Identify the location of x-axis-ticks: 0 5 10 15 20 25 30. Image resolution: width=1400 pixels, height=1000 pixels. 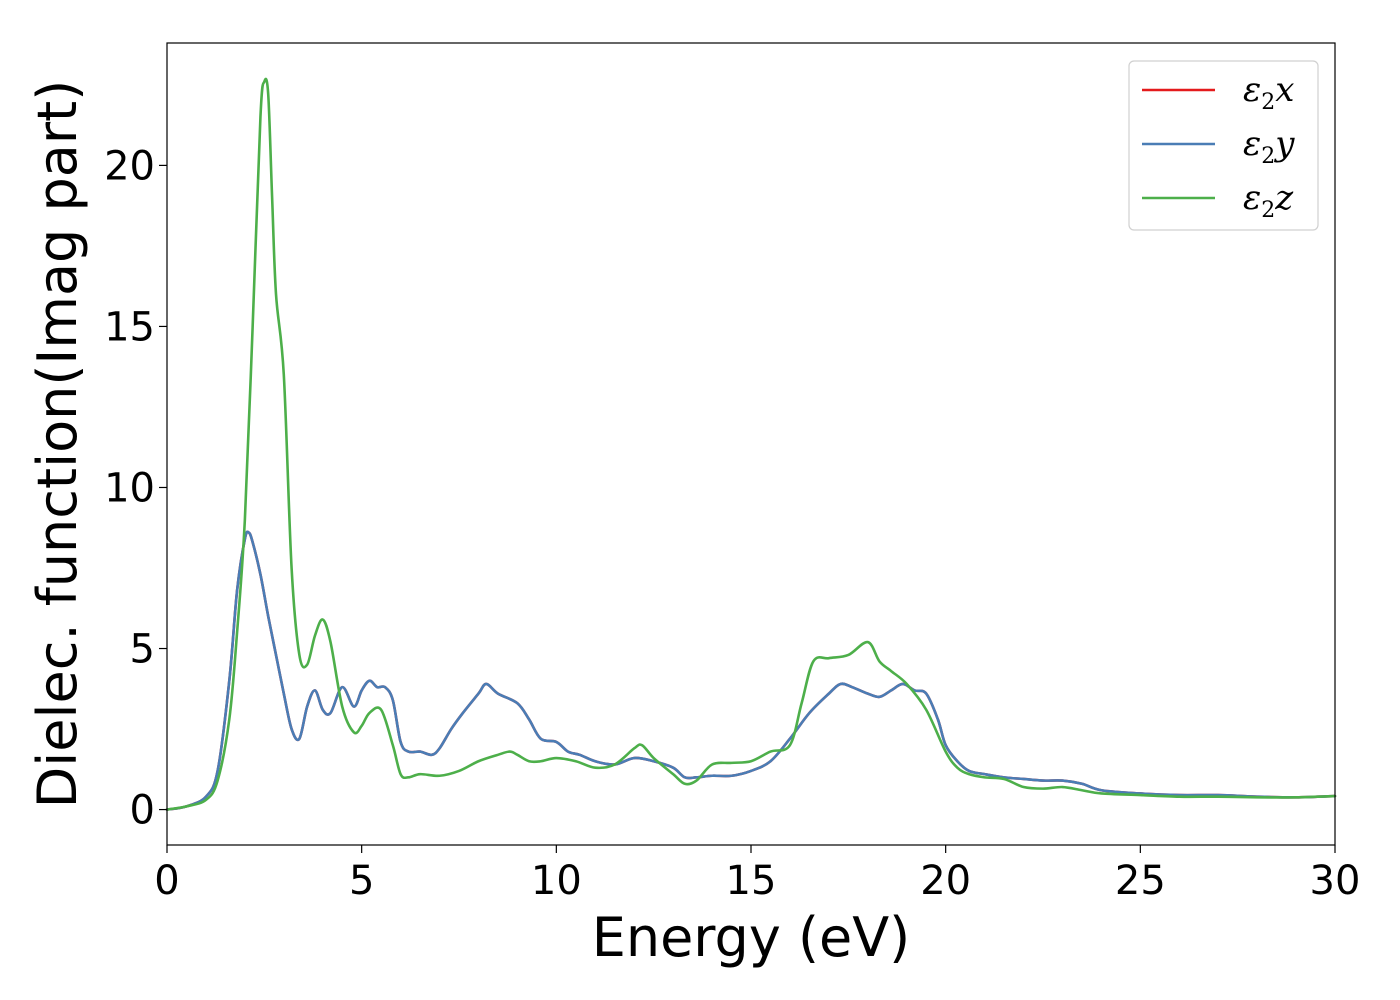
(757, 874).